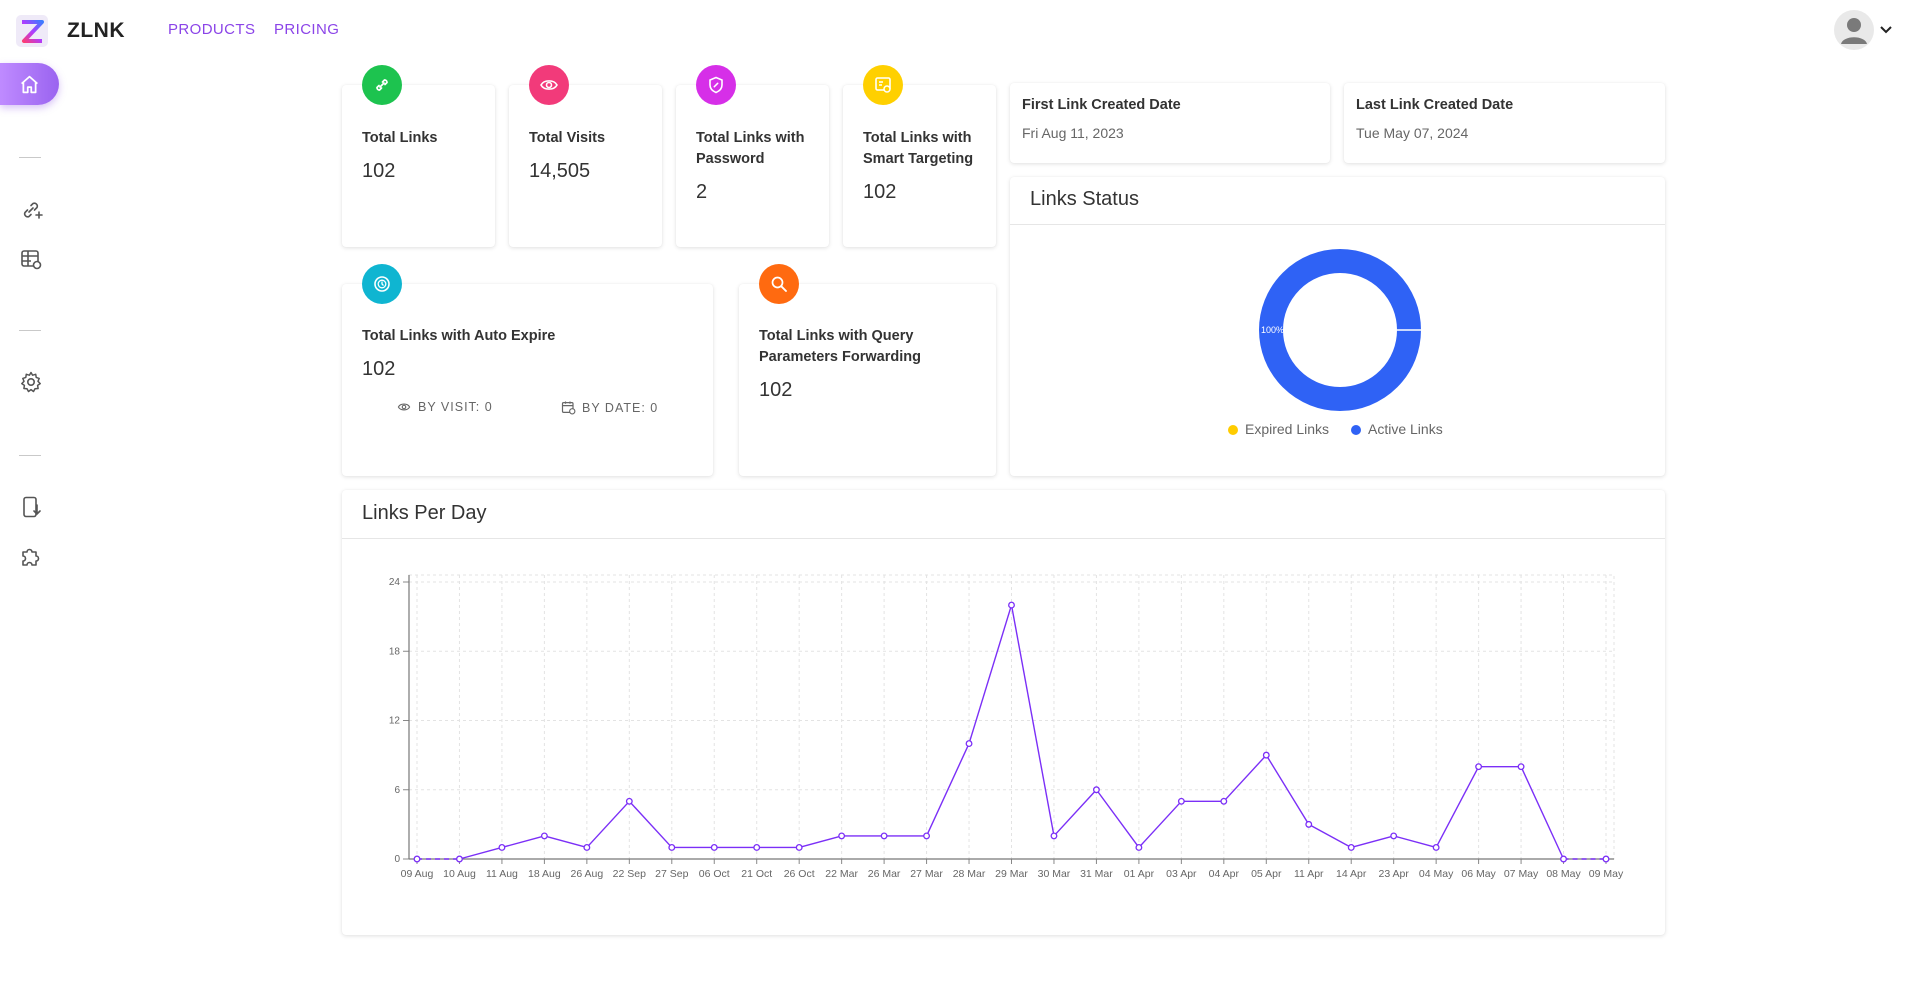 This screenshot has height=983, width=1908. What do you see at coordinates (1563, 874) in the screenshot?
I see `x-tick-label: 08 May` at bounding box center [1563, 874].